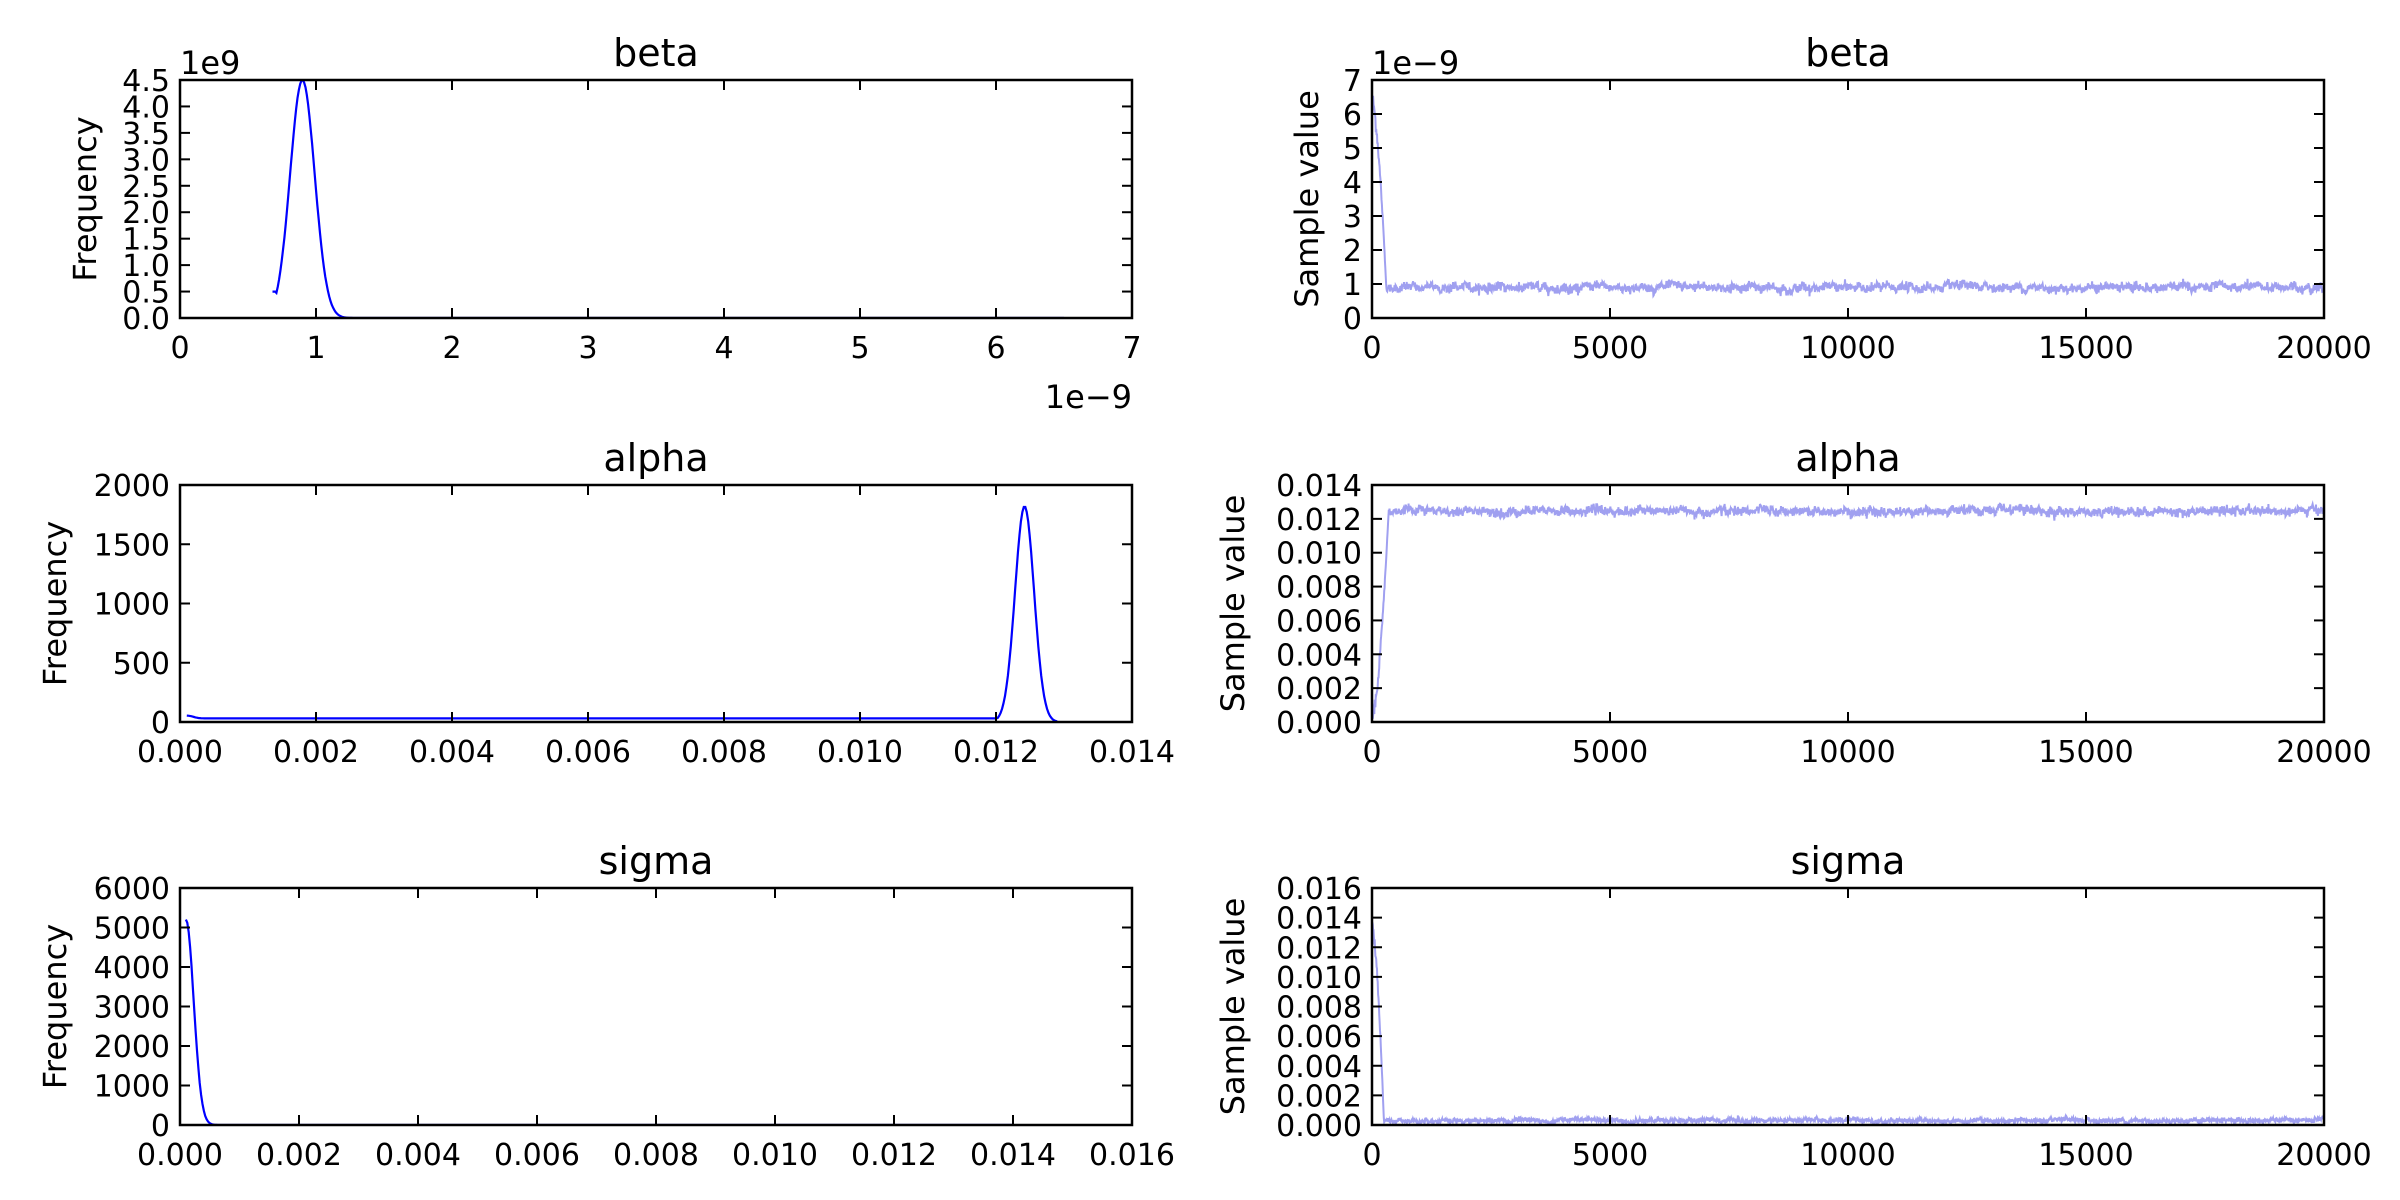 This screenshot has height=1200, width=2400. Describe the element at coordinates (452, 752) in the screenshot. I see `x-tick-label: 0.004` at that location.